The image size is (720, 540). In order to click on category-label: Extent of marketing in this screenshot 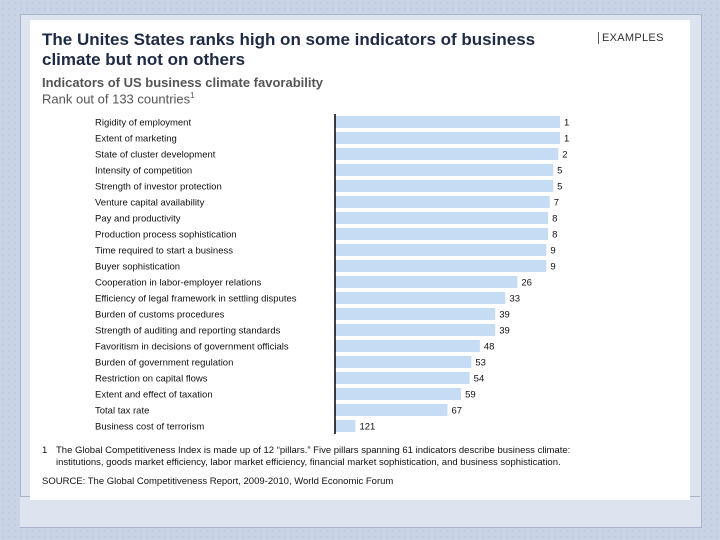, I will do `click(136, 139)`.